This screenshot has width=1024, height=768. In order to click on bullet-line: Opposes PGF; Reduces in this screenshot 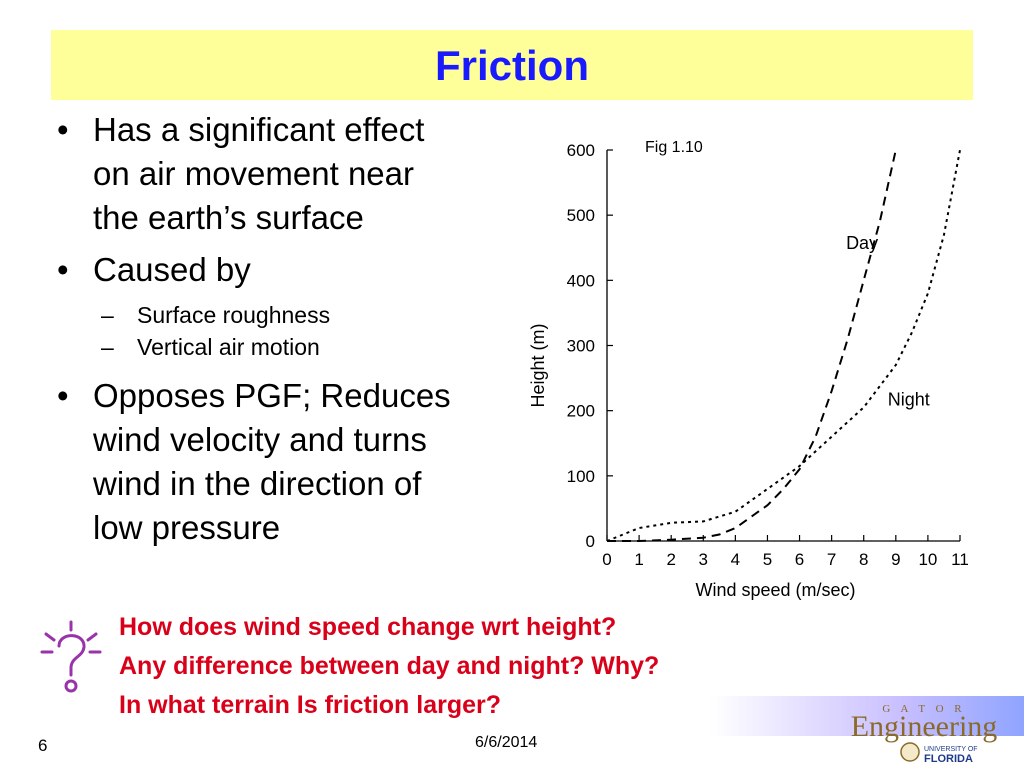, I will do `click(272, 395)`.